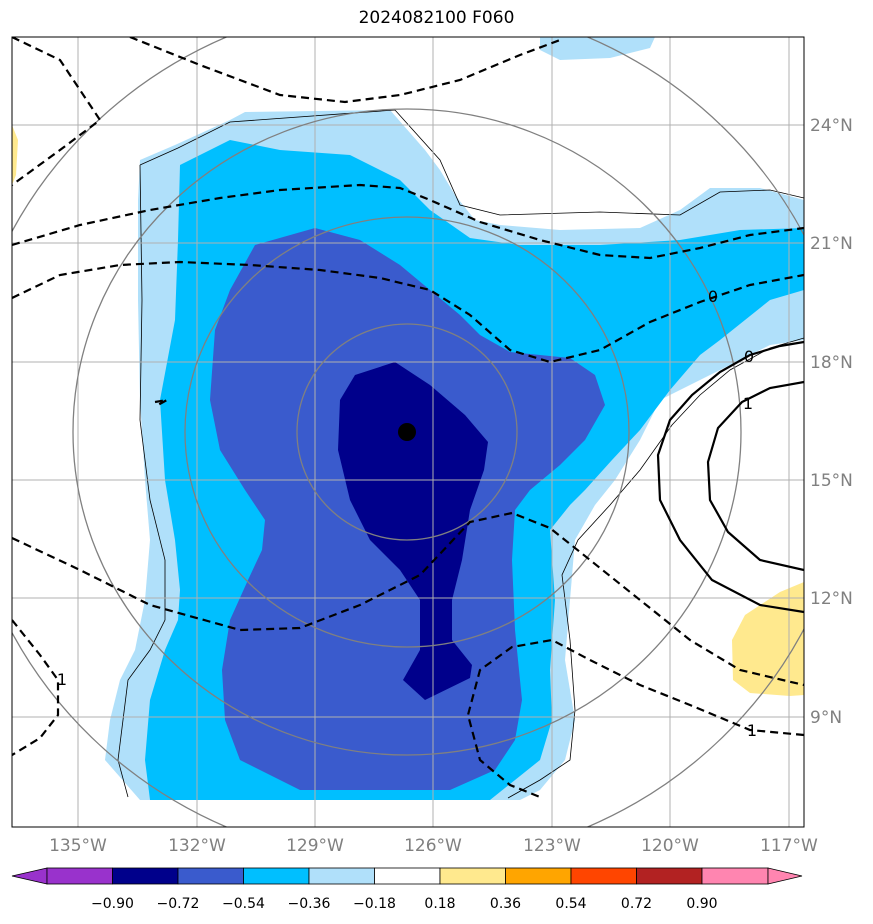 The width and height of the screenshot is (873, 924). Describe the element at coordinates (831, 422) in the screenshot. I see `latitude-labels: 24°N 21°N 18°N 15°N 12°N 9°N` at that location.